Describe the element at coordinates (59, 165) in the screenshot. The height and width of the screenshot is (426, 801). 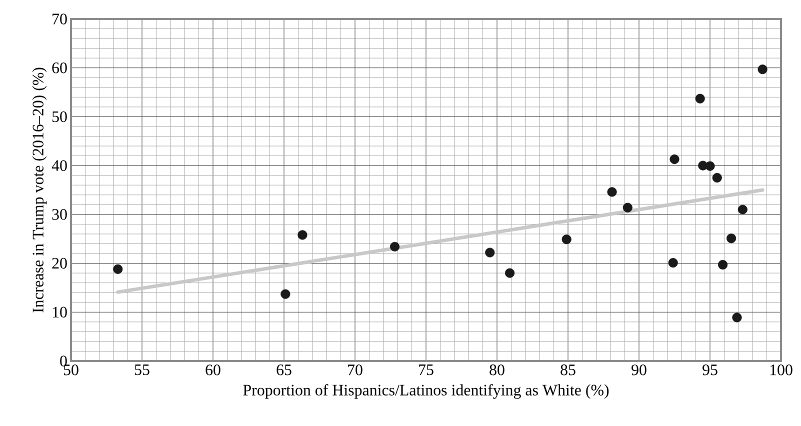
I see `y-tick-label: 40` at that location.